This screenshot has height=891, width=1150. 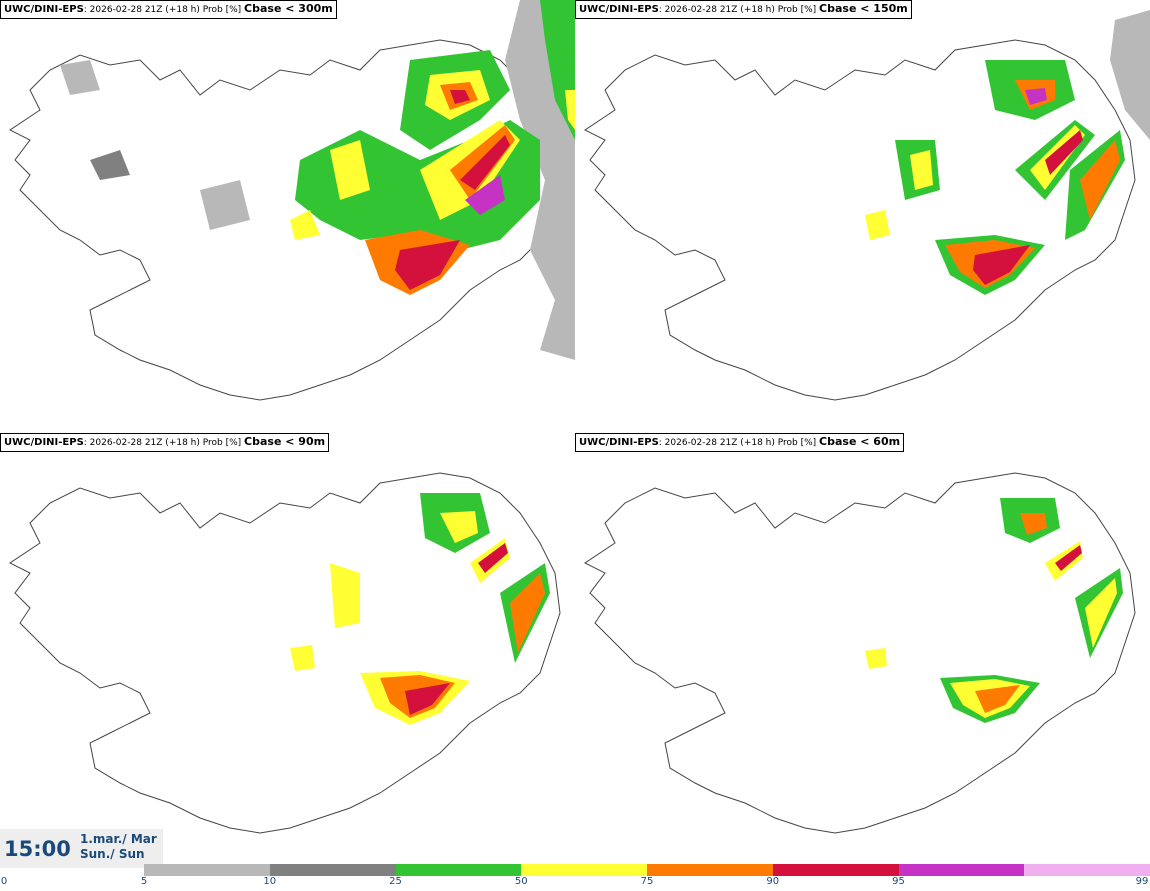 I want to click on colorbar-tick-label: 5, so click(x=144, y=881).